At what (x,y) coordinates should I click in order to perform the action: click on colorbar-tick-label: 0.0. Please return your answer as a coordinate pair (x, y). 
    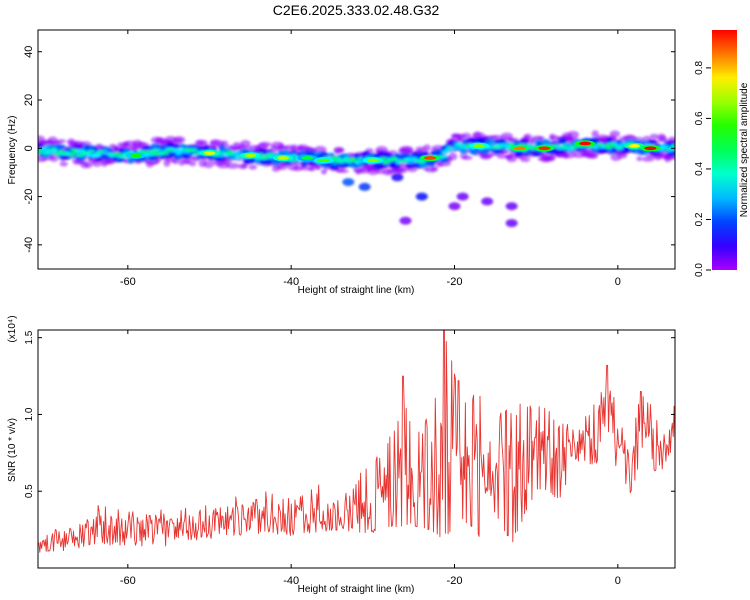
    Looking at the image, I should click on (699, 270).